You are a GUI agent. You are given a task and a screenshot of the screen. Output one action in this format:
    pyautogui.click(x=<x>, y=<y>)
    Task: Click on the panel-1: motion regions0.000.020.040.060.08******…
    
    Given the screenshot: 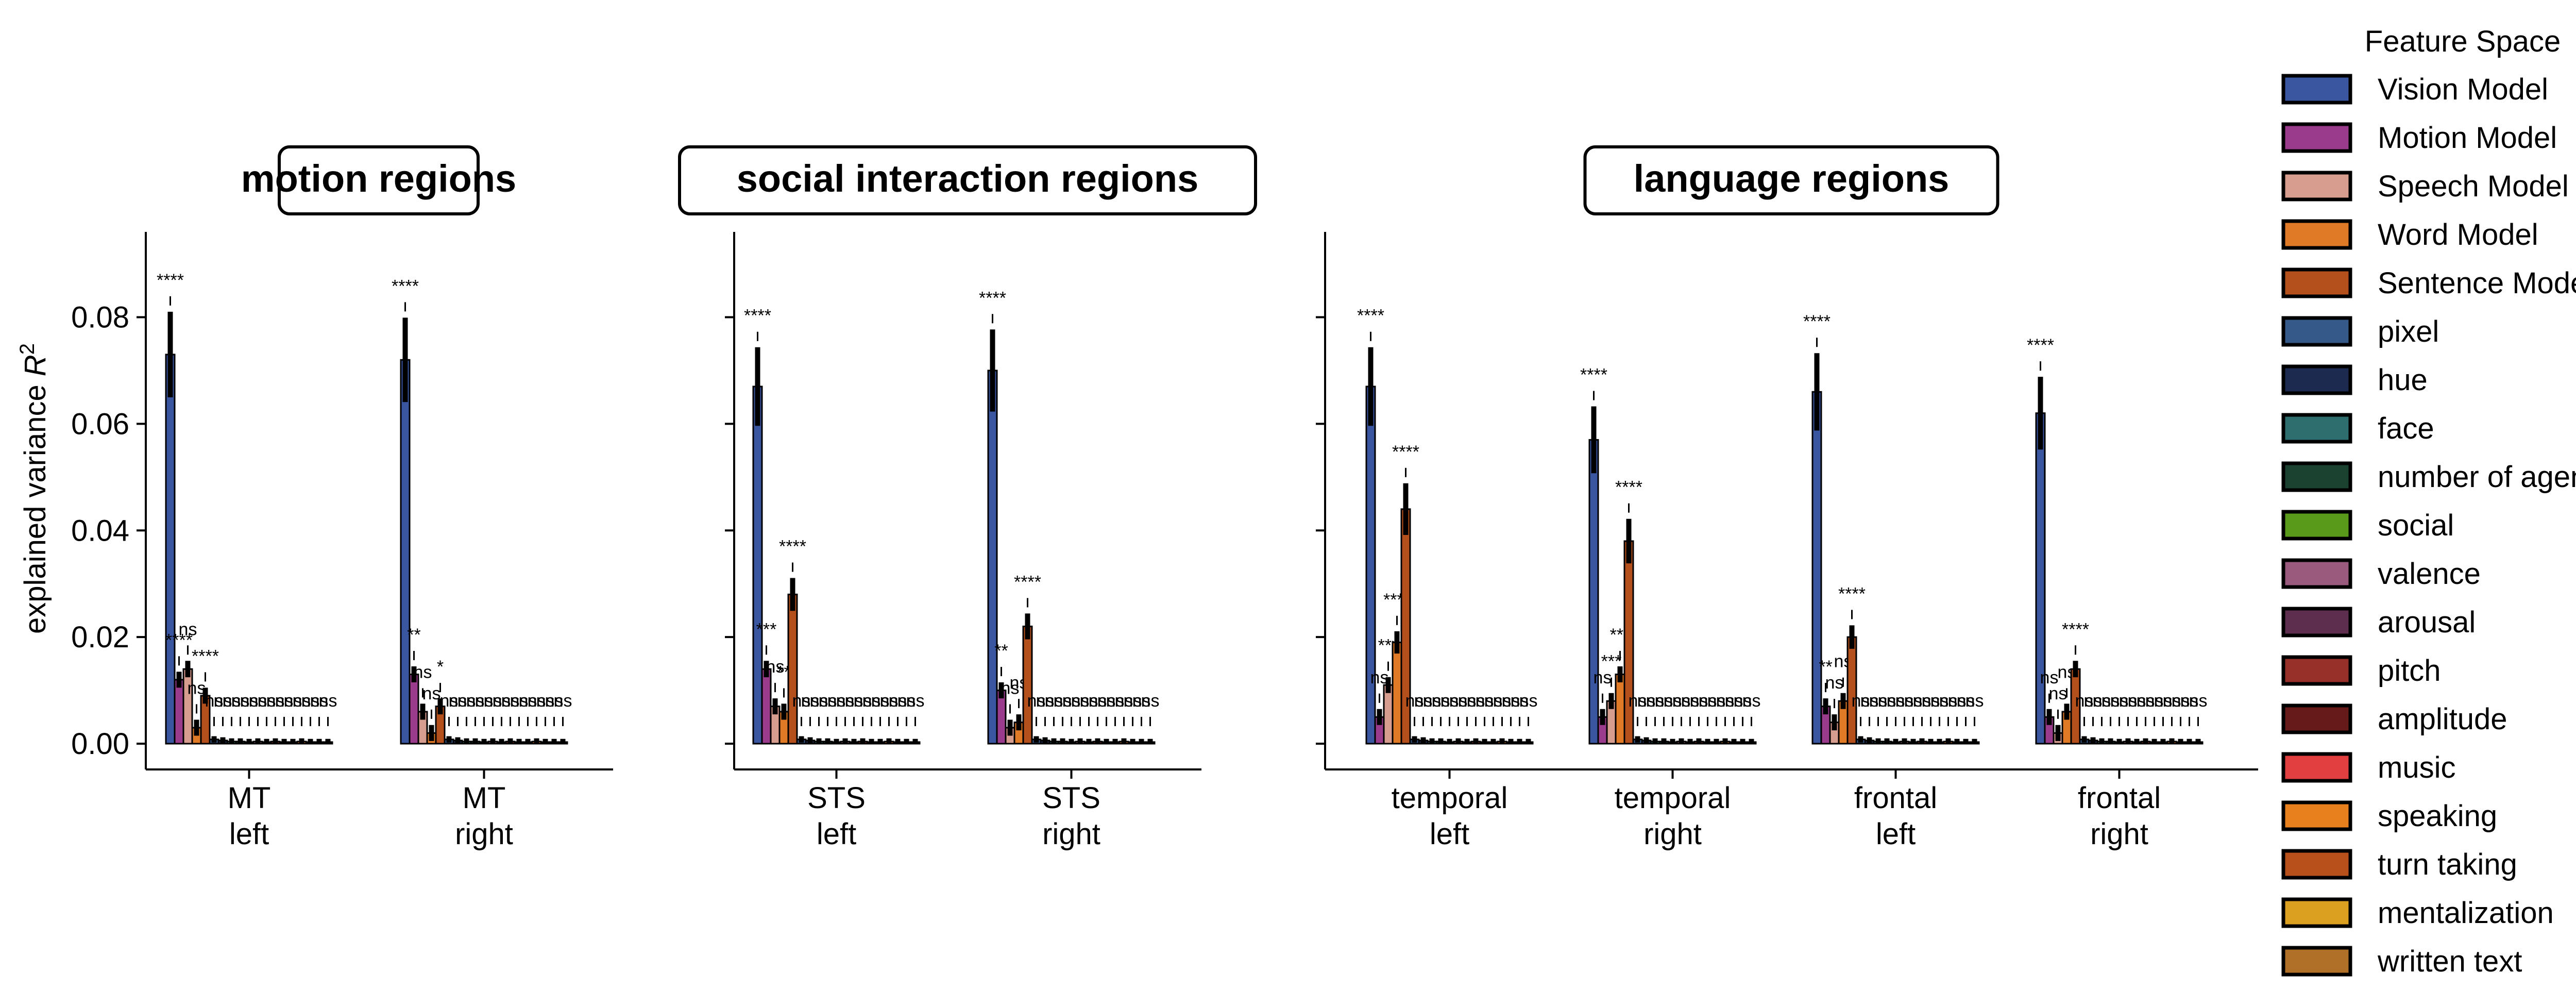 What is the action you would take?
    pyautogui.click(x=342, y=498)
    